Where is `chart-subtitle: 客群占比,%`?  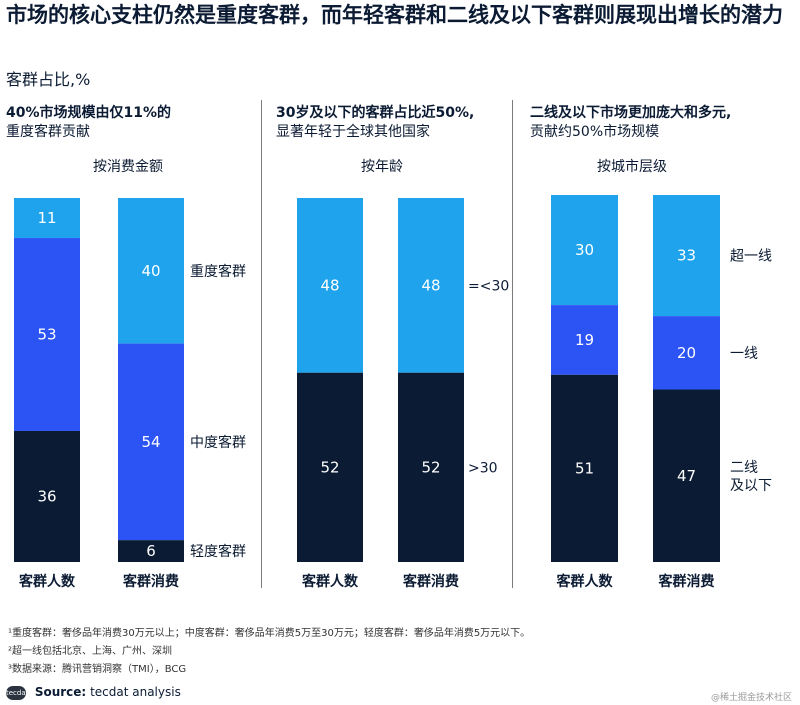 chart-subtitle: 客群占比,% is located at coordinates (48, 79).